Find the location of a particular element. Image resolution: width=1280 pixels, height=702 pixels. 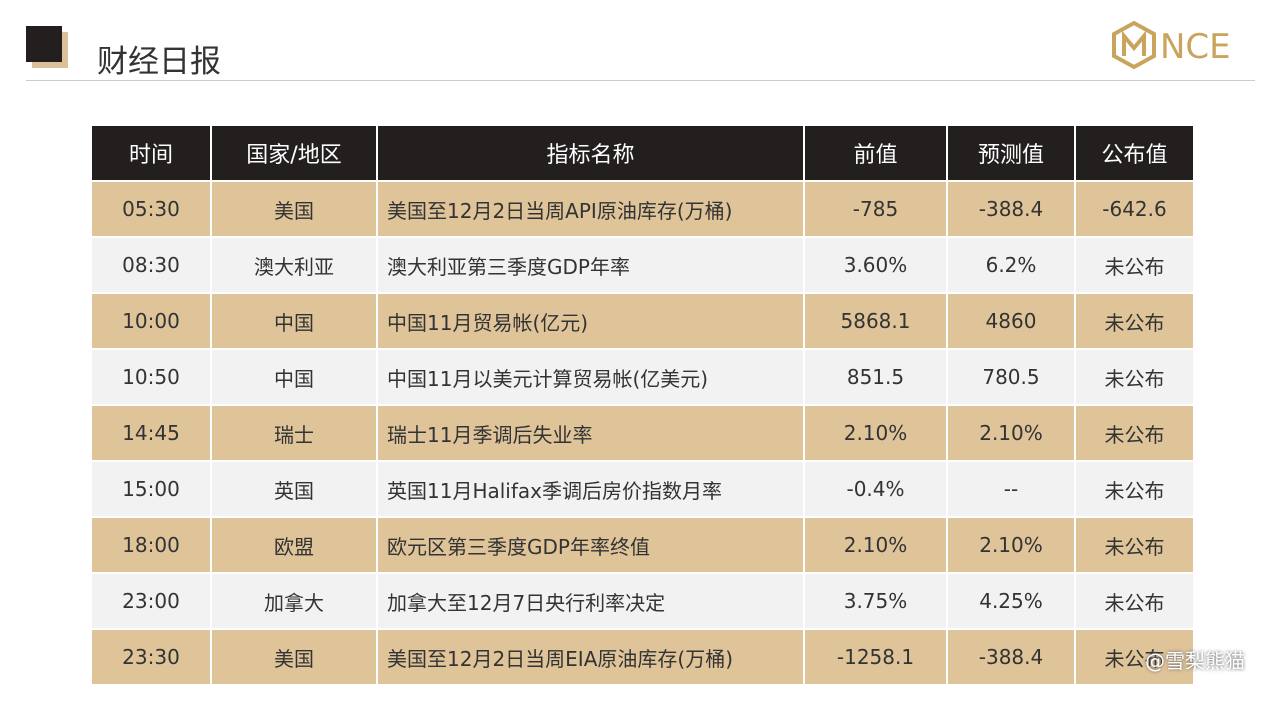

table-cell: 23:30 is located at coordinates (151, 657).